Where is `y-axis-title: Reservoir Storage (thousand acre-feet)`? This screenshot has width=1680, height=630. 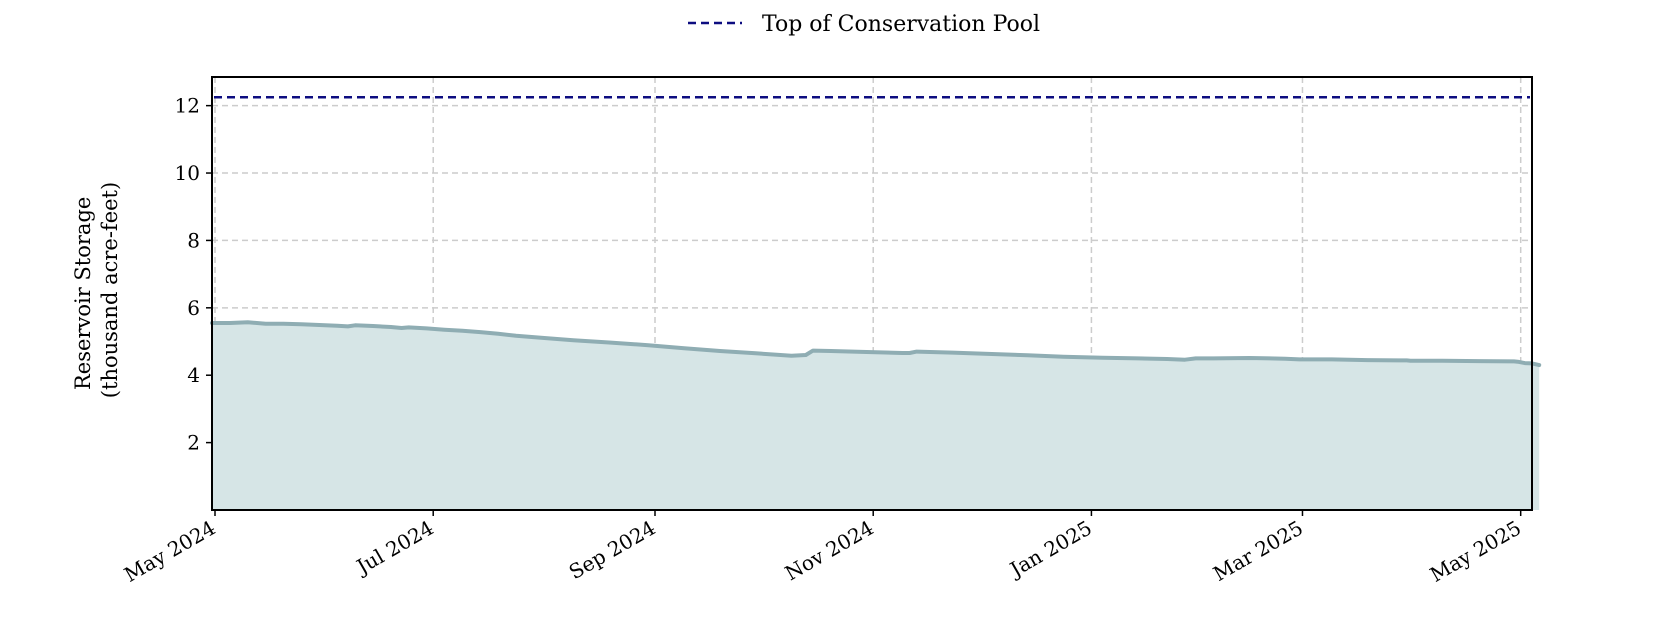
y-axis-title: Reservoir Storage (thousand acre-feet) is located at coordinates (96, 290).